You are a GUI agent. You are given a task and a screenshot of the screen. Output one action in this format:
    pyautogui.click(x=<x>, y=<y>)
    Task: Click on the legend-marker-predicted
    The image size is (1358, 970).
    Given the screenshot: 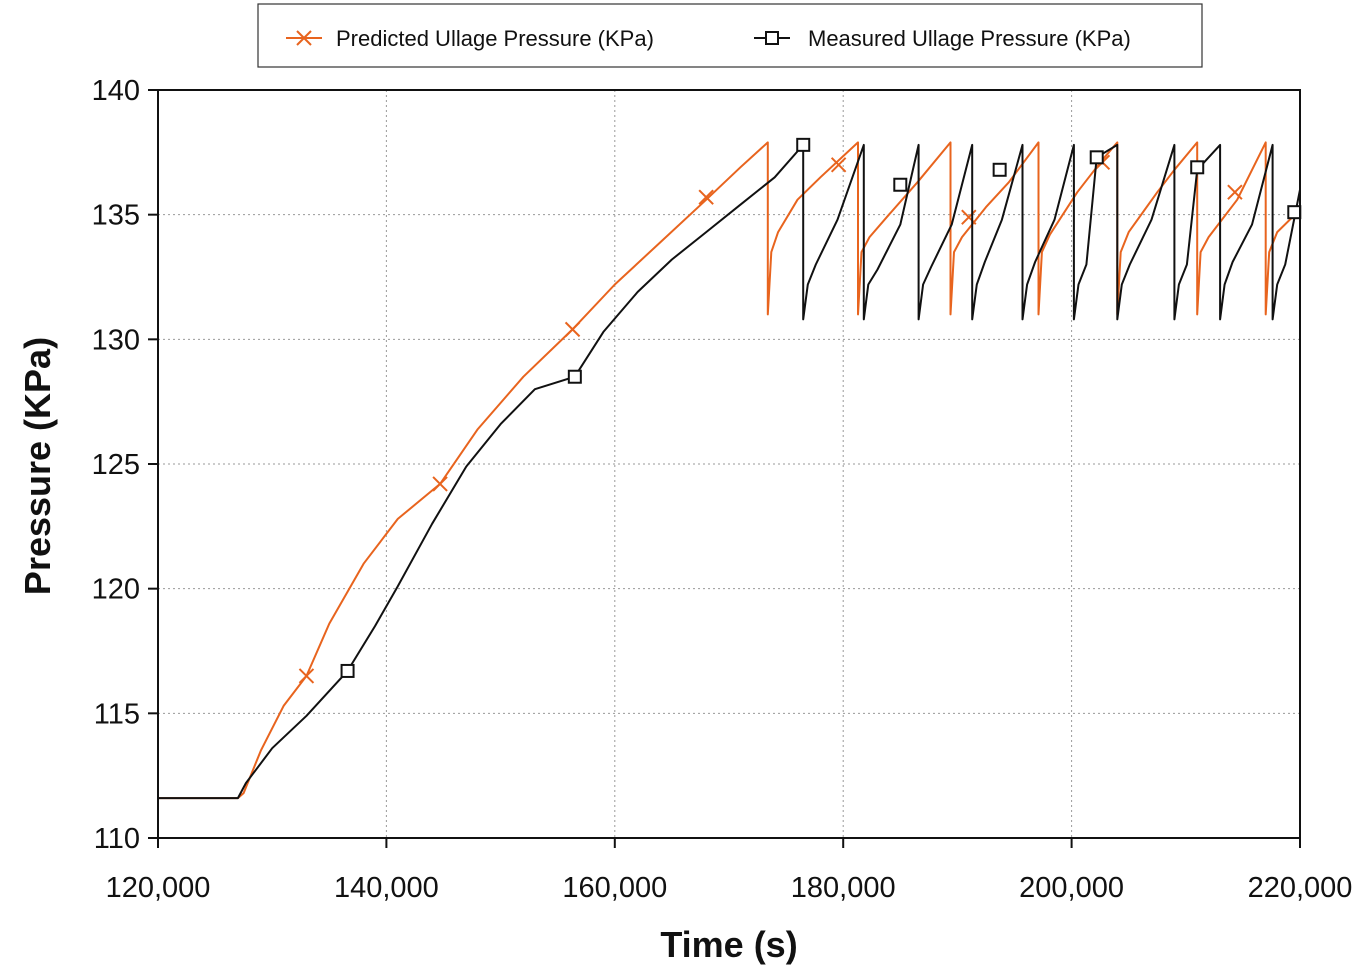 What is the action you would take?
    pyautogui.click(x=304, y=38)
    